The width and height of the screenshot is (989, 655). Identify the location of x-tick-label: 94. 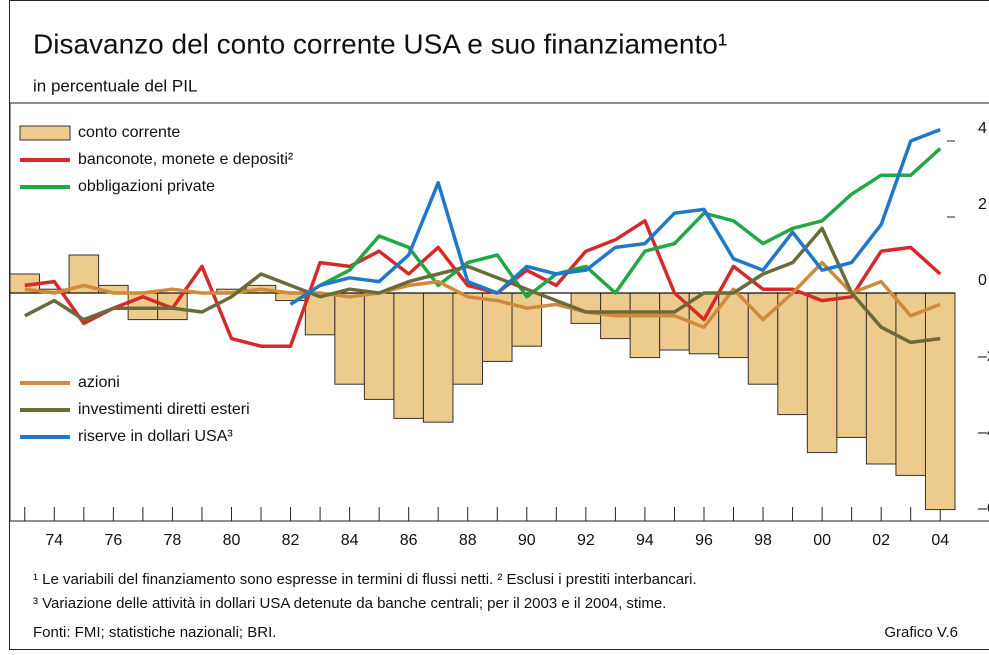
(645, 540).